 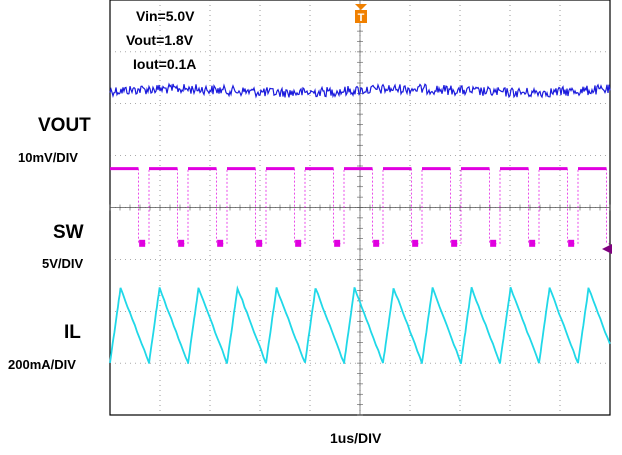 I want to click on channel-name-sw: SW, so click(x=68, y=232).